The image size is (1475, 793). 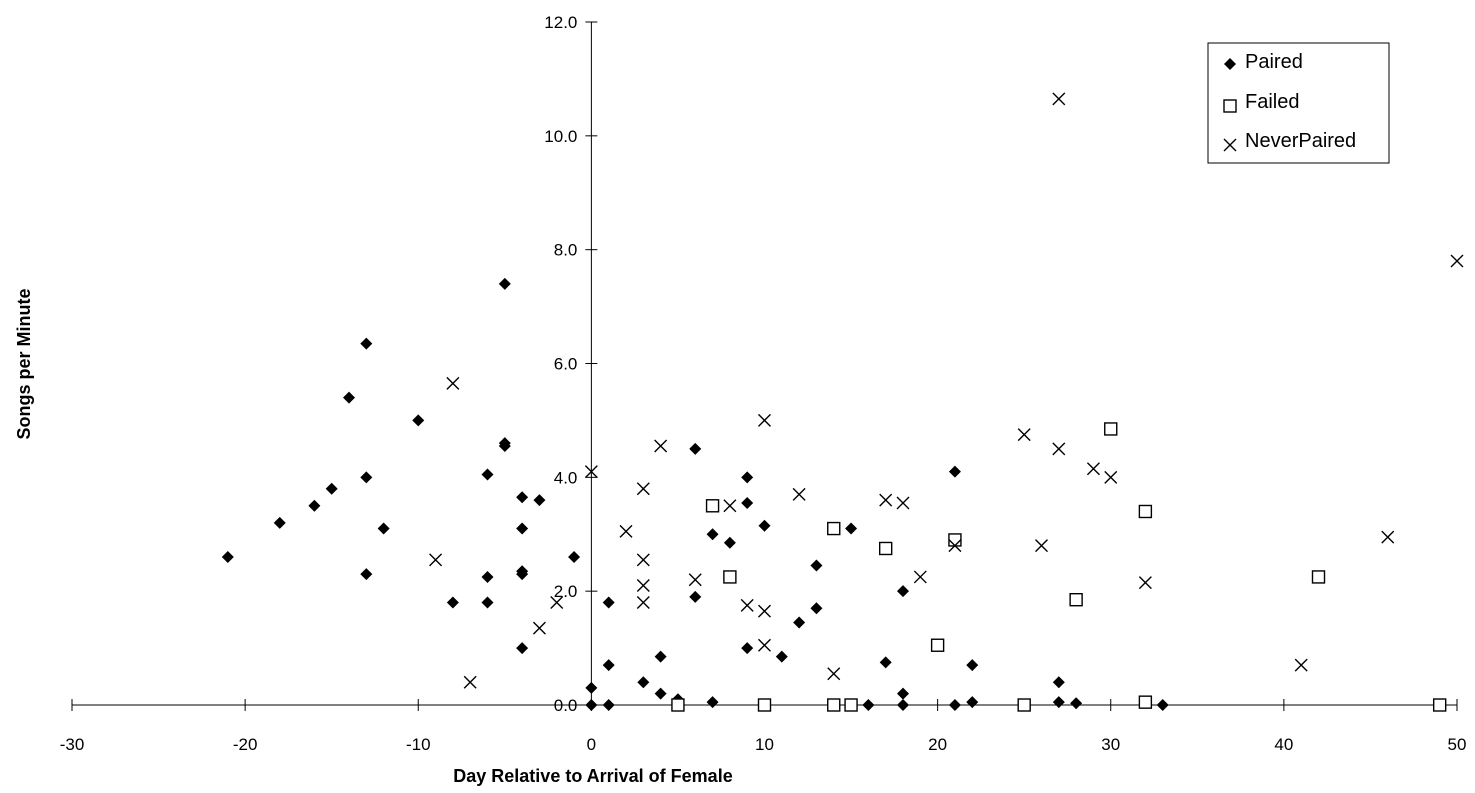 I want to click on y-tick-label: 2.0, so click(x=566, y=591).